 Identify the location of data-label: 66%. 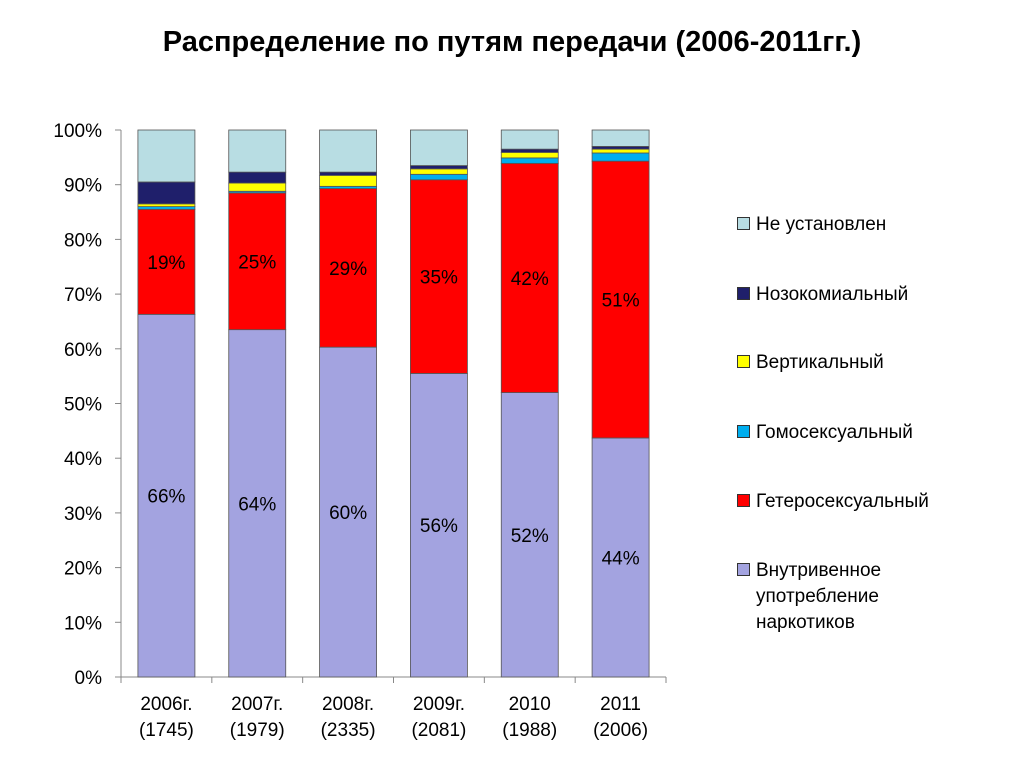
(166, 497).